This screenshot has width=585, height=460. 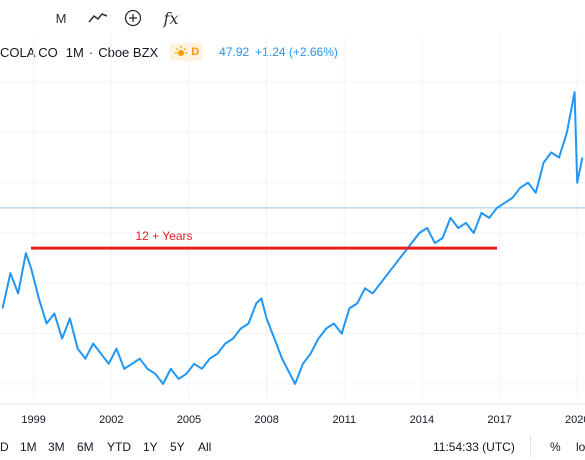 What do you see at coordinates (344, 420) in the screenshot?
I see `x-tick-label: 2011` at bounding box center [344, 420].